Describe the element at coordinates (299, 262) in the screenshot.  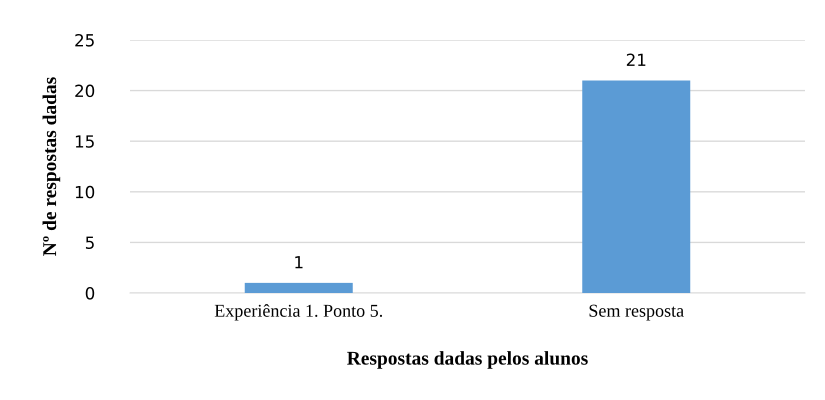
I see `data-label: 1` at that location.